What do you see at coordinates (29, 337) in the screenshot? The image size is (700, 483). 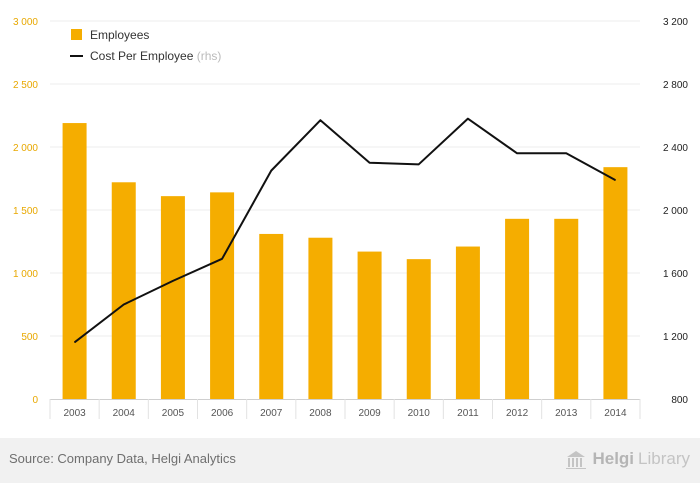 I see `y-left-tick-label: 500` at bounding box center [29, 337].